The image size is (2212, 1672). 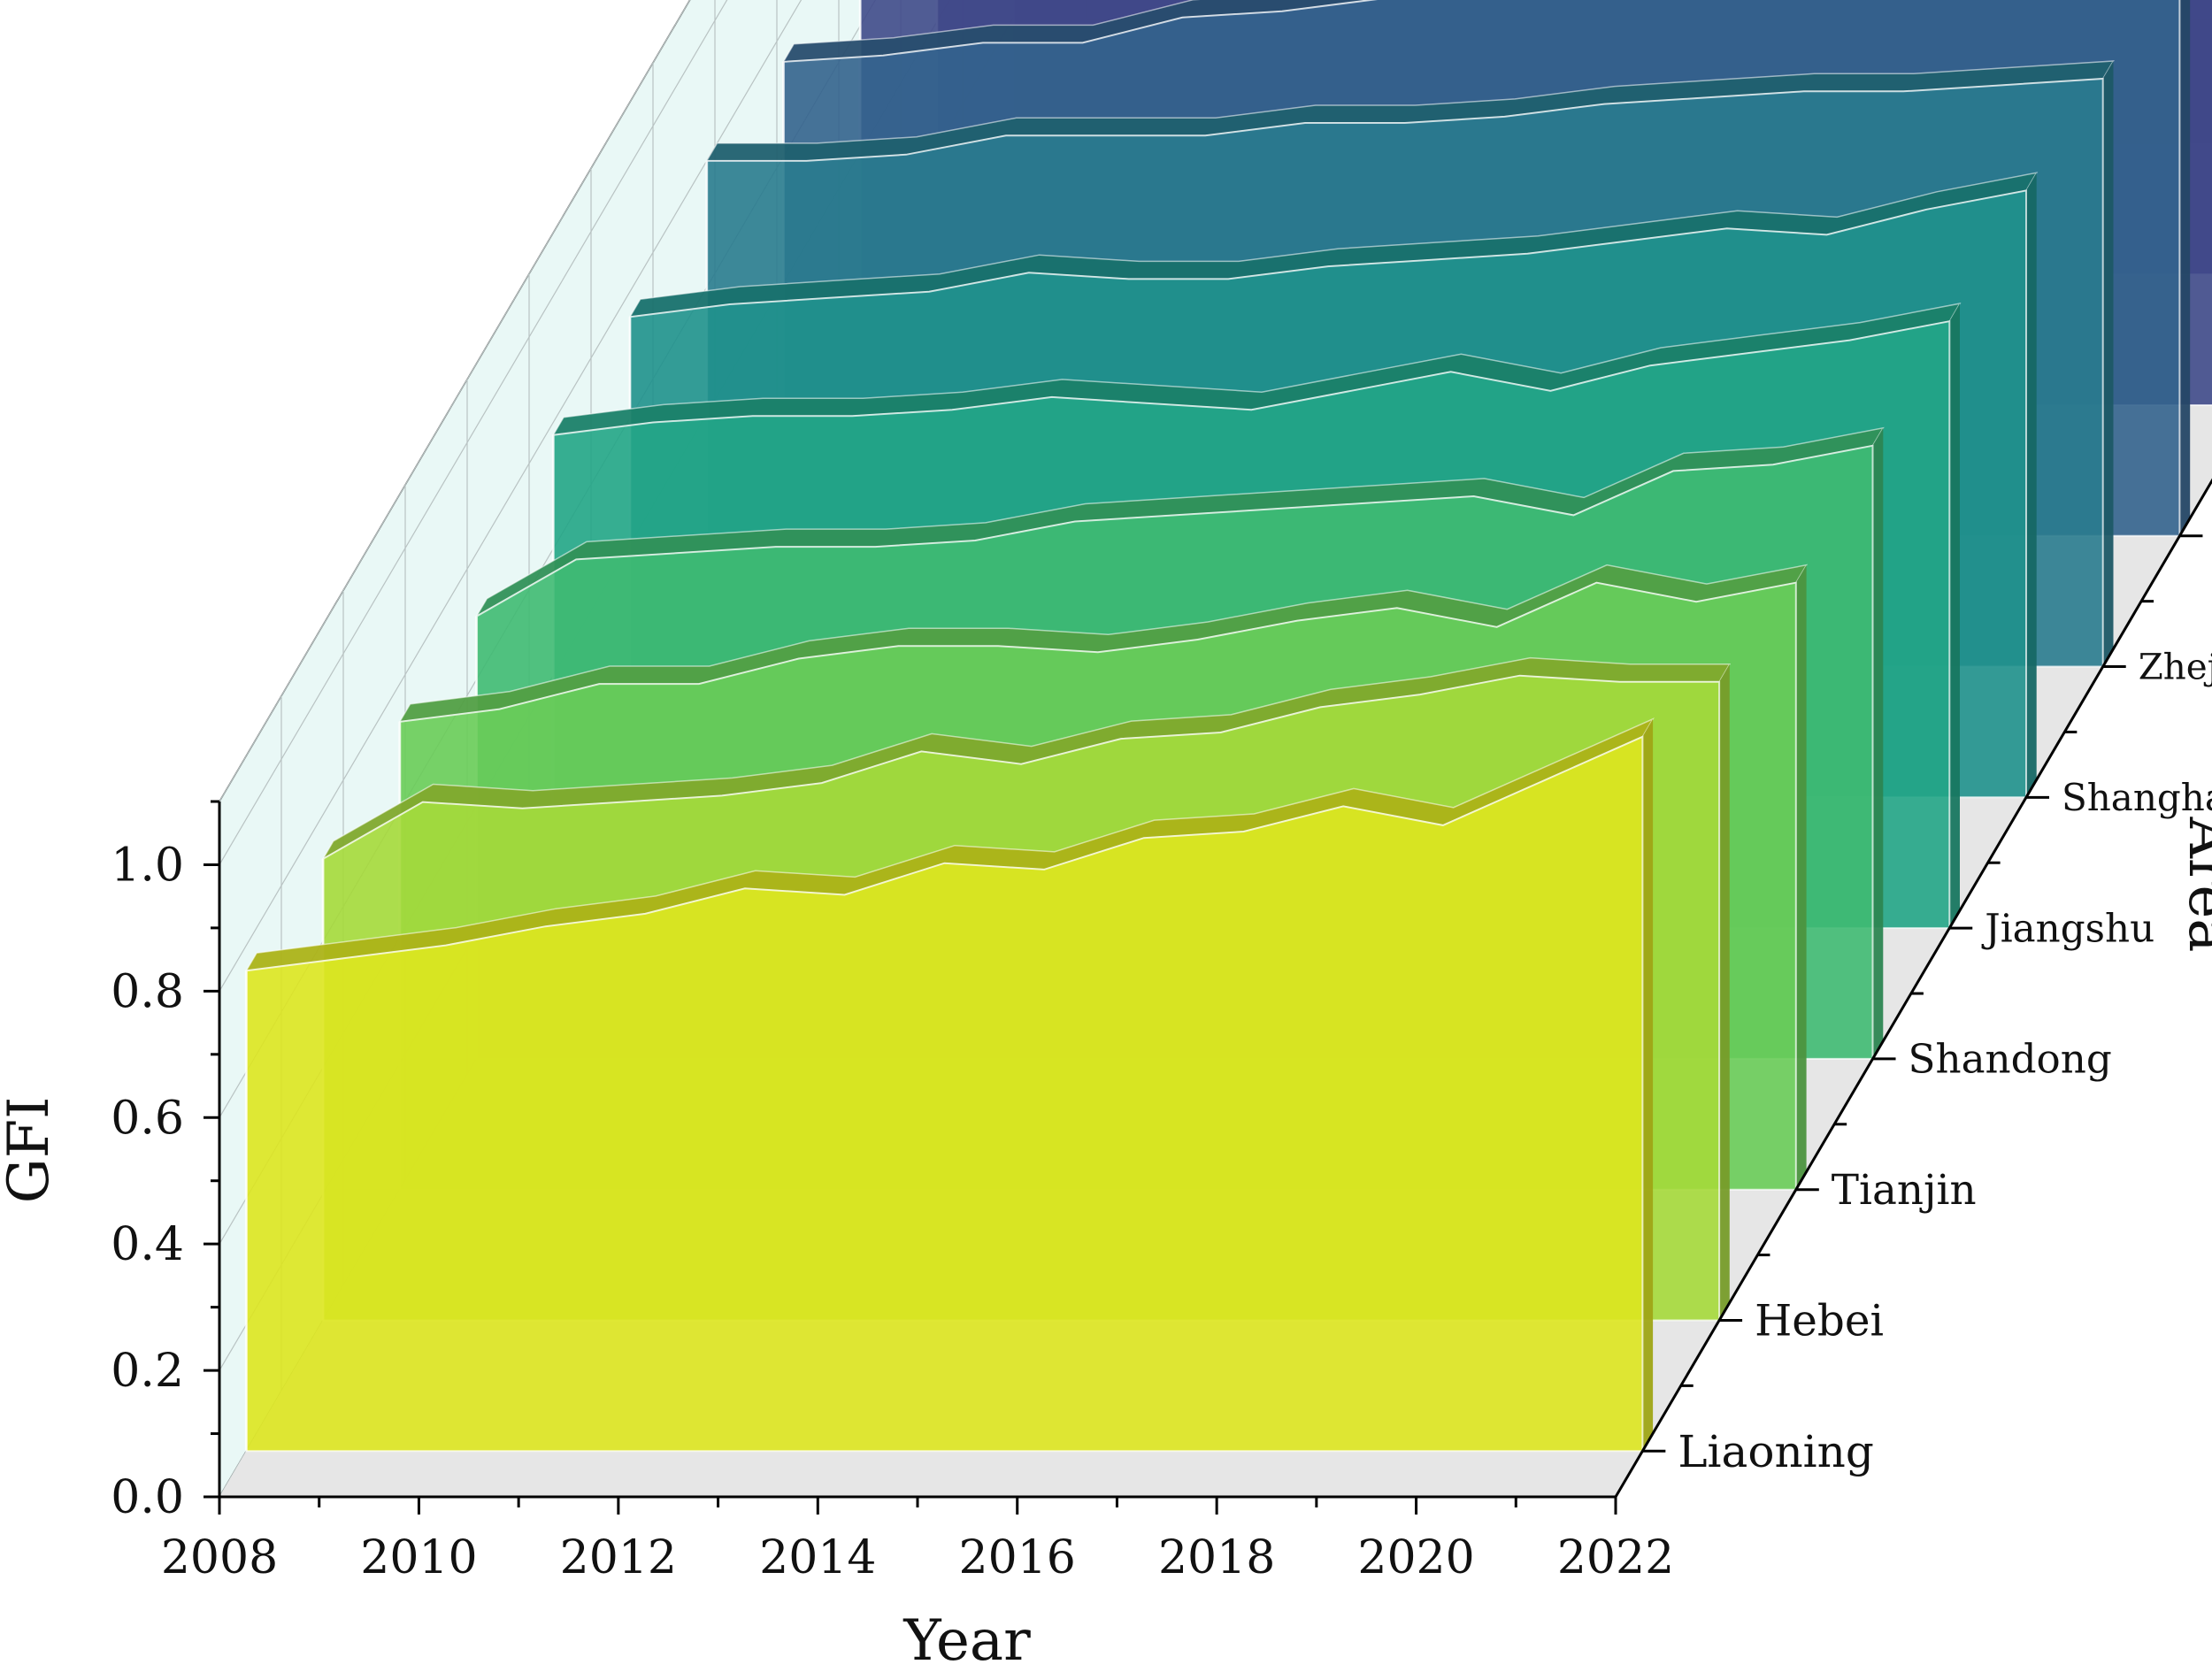 I want to click on y-tick-label: 0.8, so click(x=148, y=991).